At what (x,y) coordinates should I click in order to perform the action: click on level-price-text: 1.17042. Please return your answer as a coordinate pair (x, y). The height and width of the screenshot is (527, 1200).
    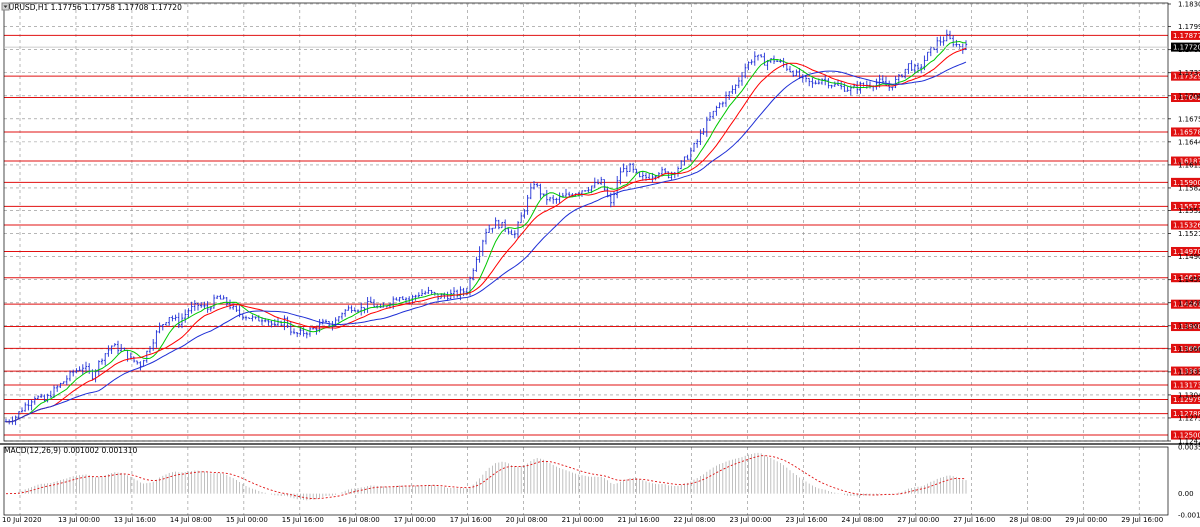
    Looking at the image, I should click on (1186, 98).